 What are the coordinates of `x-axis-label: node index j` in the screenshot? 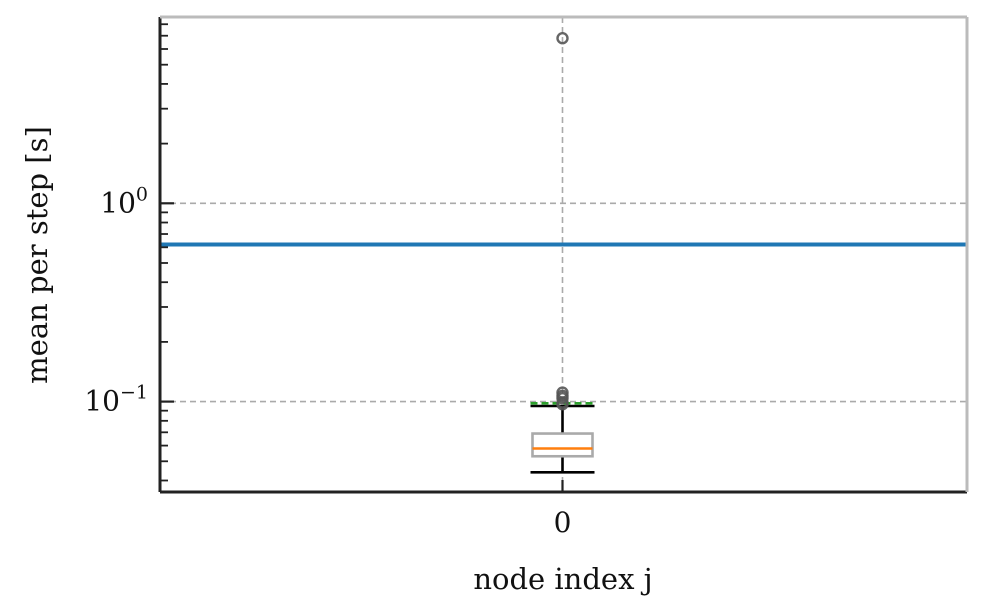 It's located at (562, 579).